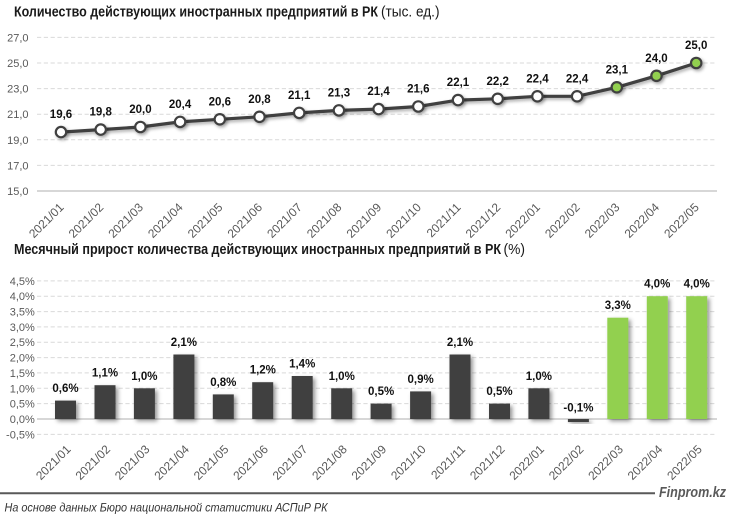  Describe the element at coordinates (105, 374) in the screenshot. I see `svg-text: 1,1%` at that location.